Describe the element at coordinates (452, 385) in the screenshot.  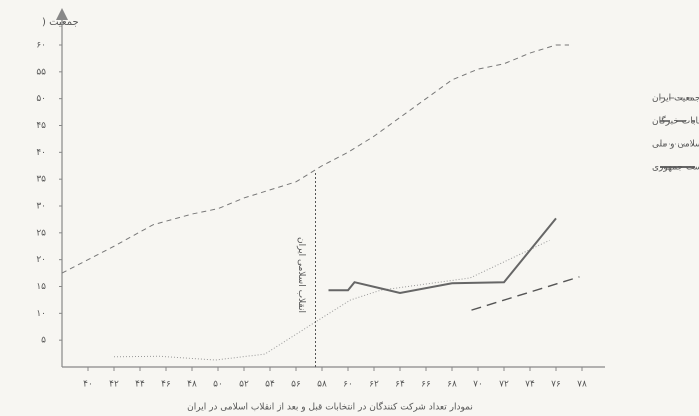
I see `x-tick-label: ۶۸` at that location.